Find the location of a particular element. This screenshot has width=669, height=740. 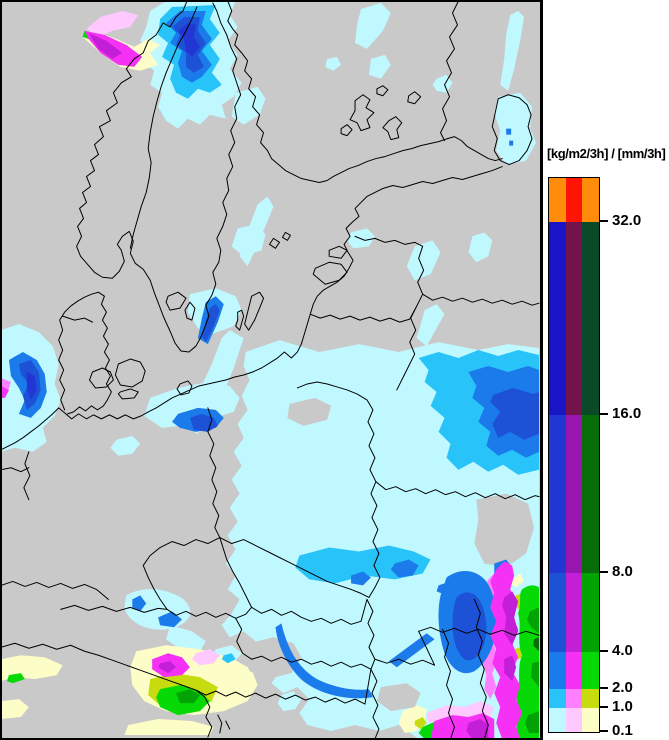

tick-label: 32.0 is located at coordinates (627, 220).